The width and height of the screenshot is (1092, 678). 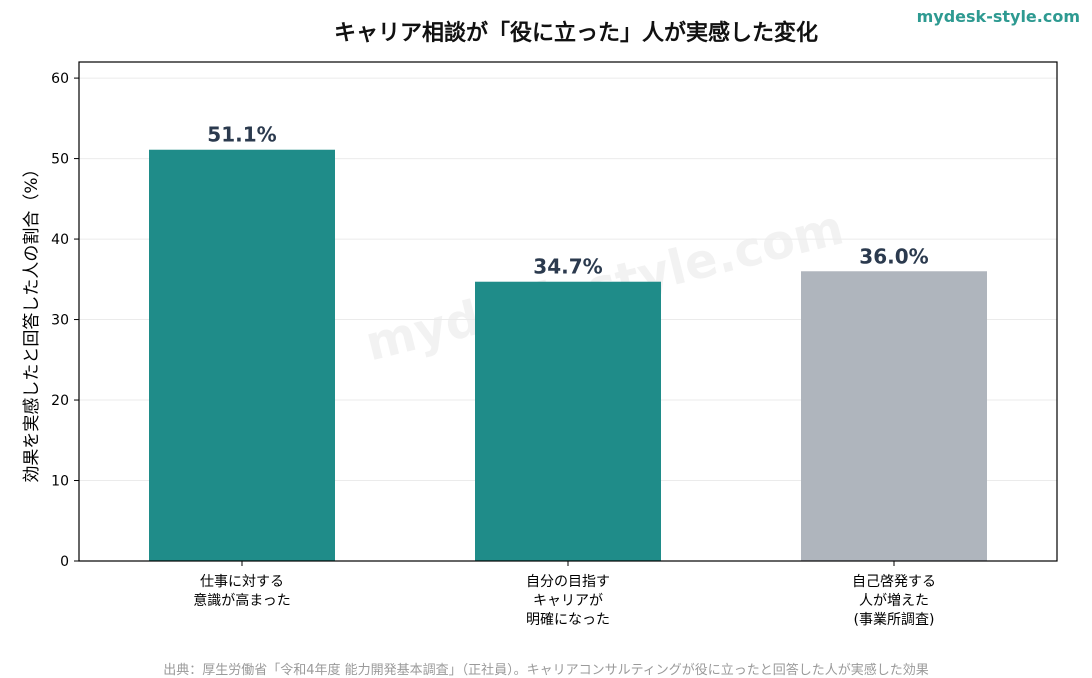 I want to click on data-label: 36.0%, so click(x=893, y=256).